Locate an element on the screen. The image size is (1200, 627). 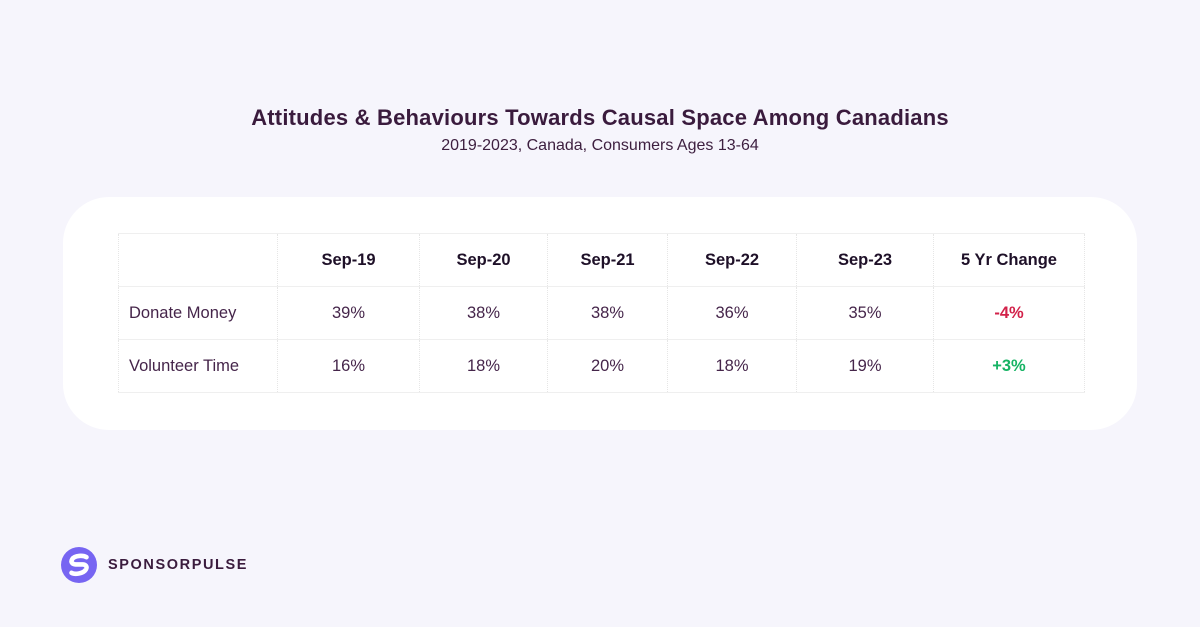
value-cell: 39% is located at coordinates (348, 313).